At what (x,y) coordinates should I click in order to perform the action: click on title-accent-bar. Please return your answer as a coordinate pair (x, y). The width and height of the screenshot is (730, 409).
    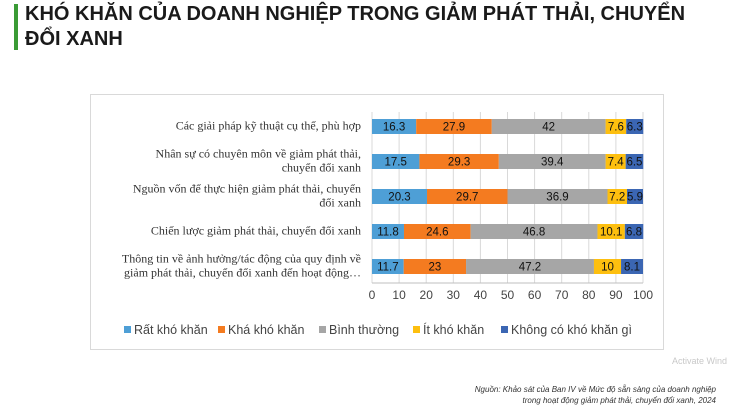
    Looking at the image, I should click on (16, 27).